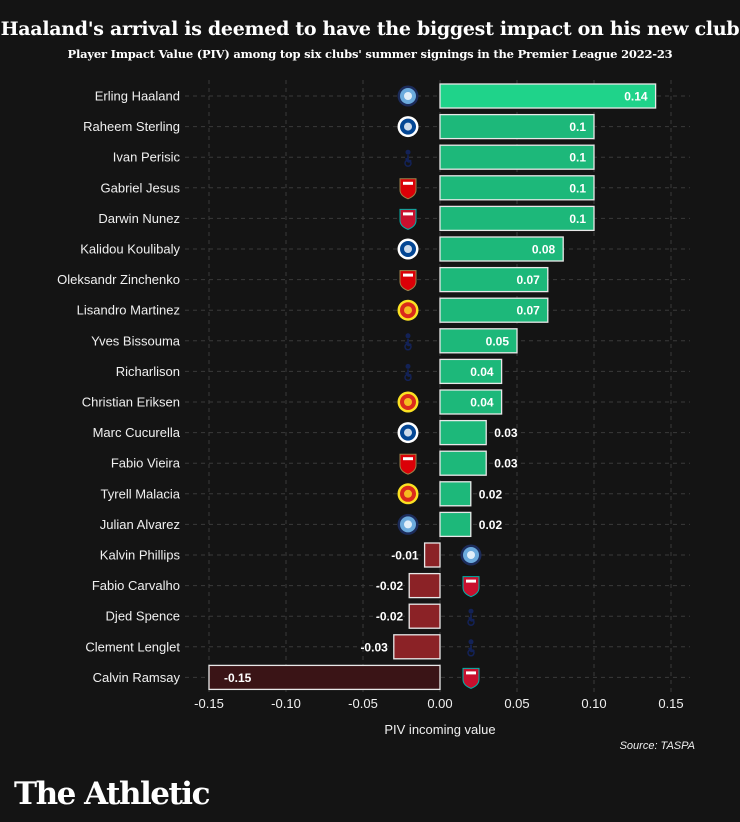  What do you see at coordinates (439, 703) in the screenshot?
I see `x-tick-label: 0.00` at bounding box center [439, 703].